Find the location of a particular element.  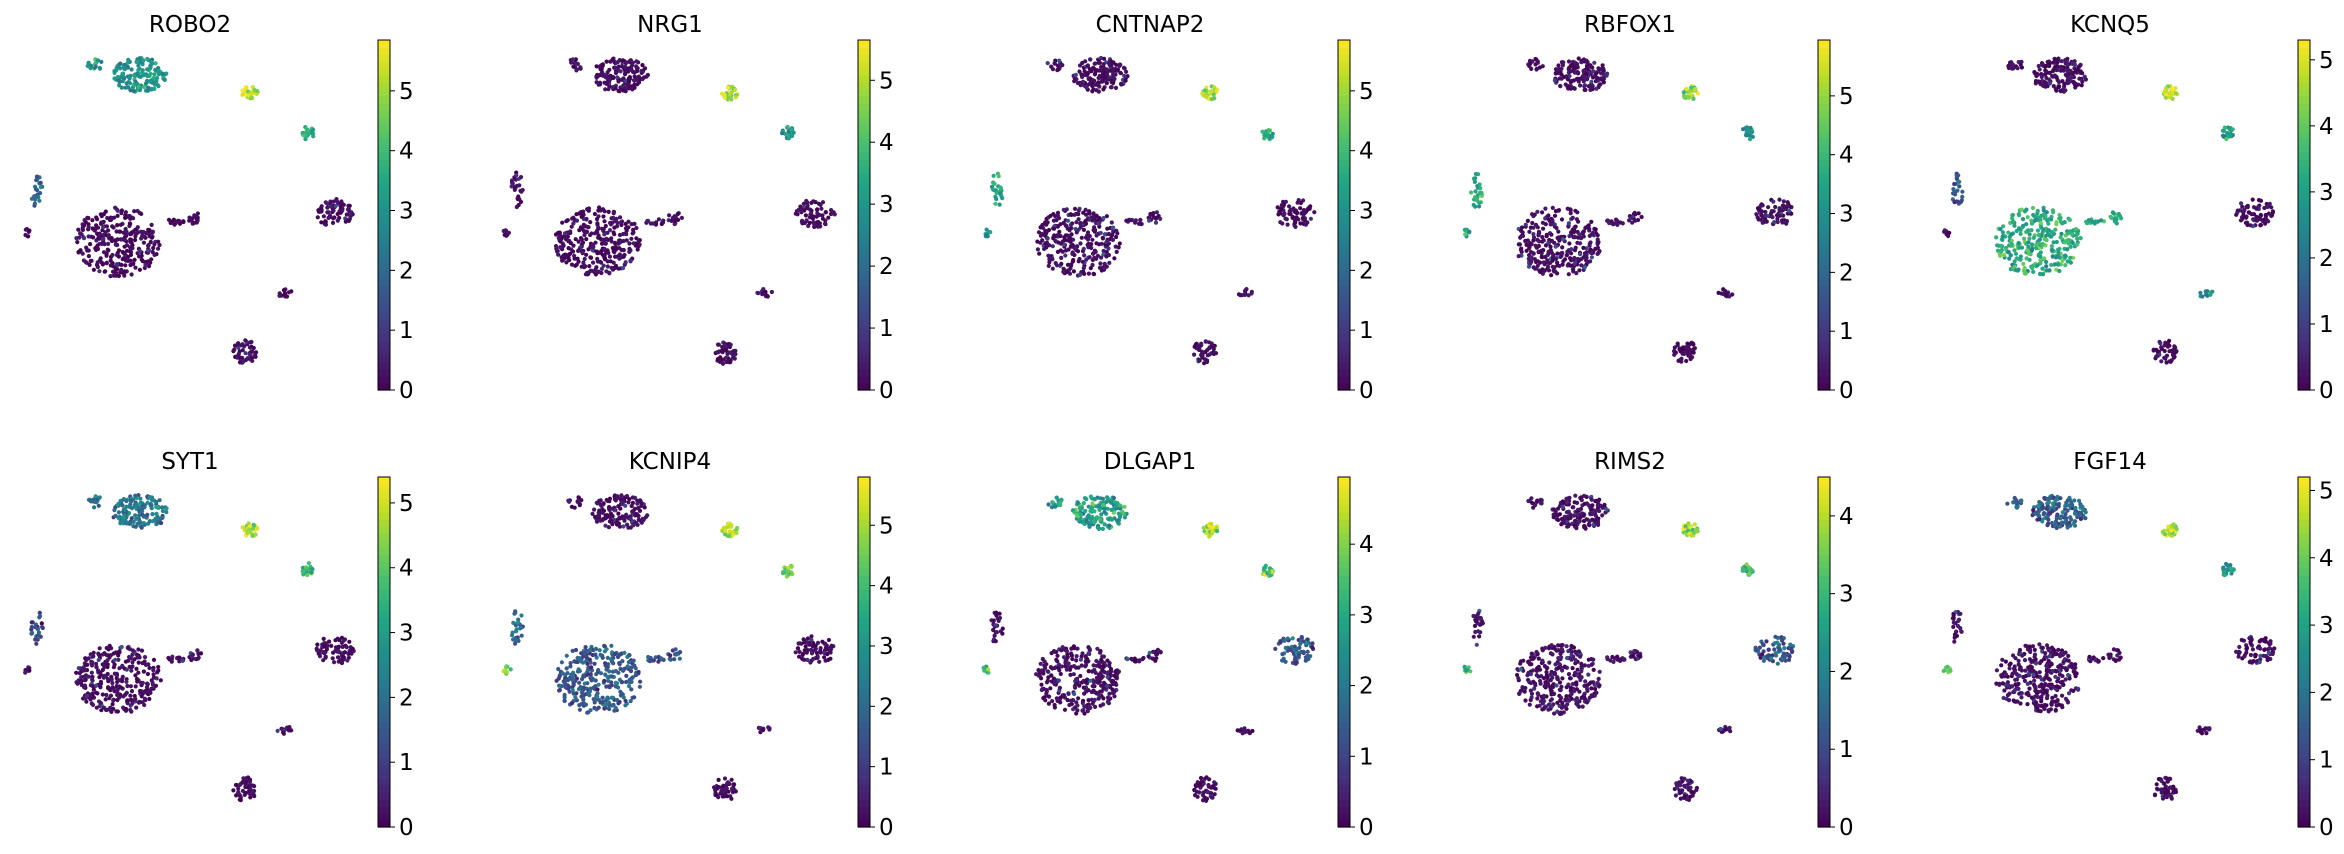

colorbar-tick-label: 3 is located at coordinates (1846, 215).